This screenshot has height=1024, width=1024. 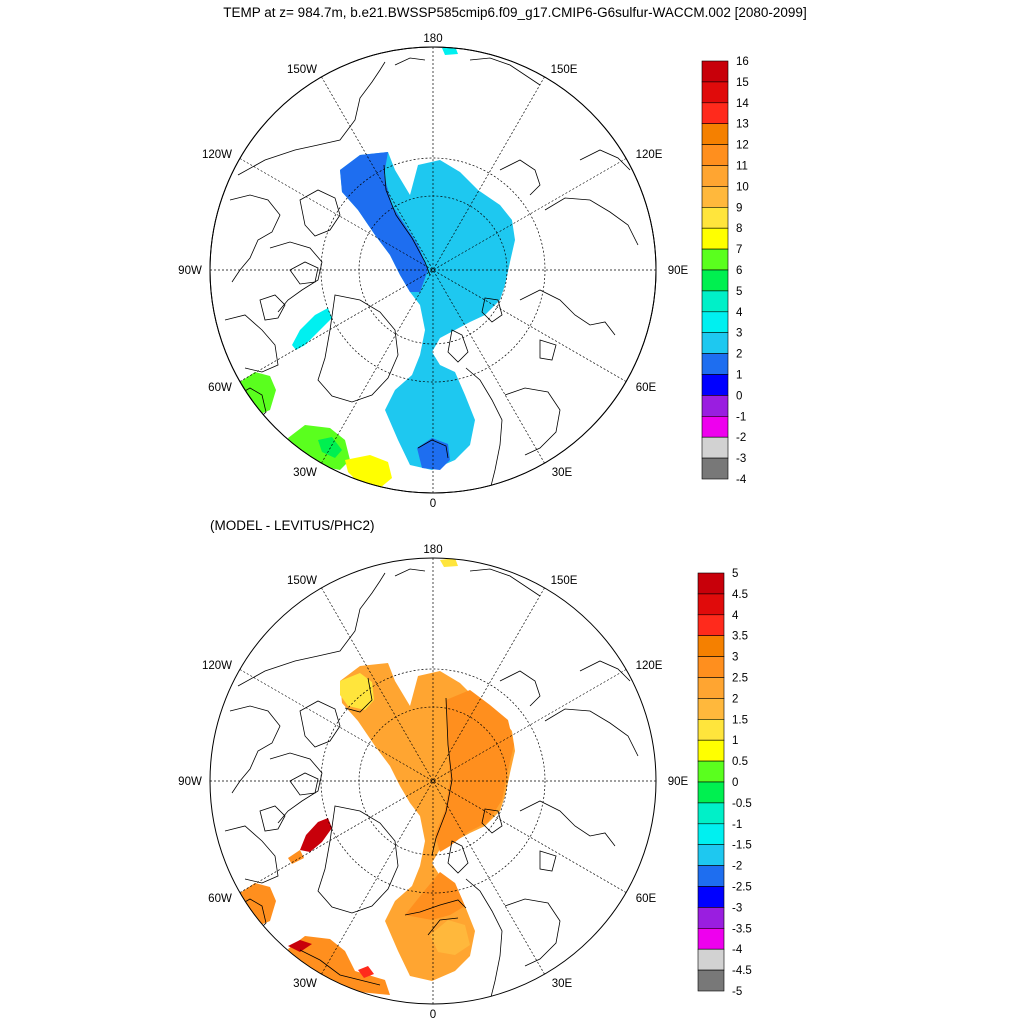 I want to click on label-150w: 150W, so click(x=302, y=70).